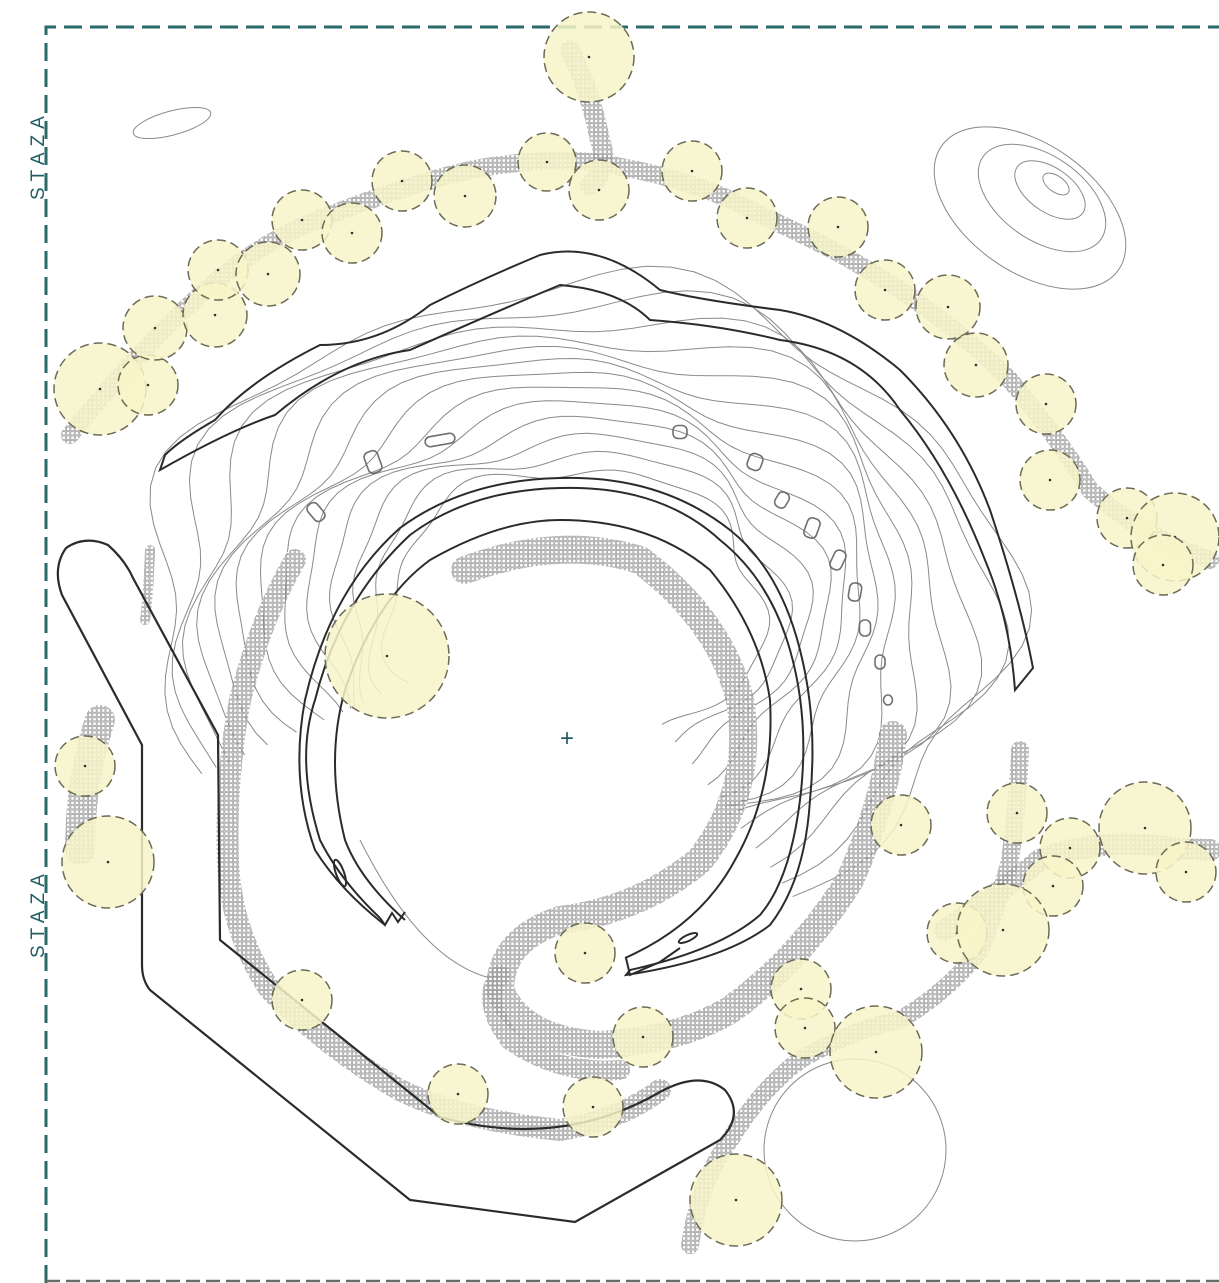 The image size is (1219, 1283). What do you see at coordinates (567, 738) in the screenshot?
I see `crosshair-icon: +` at bounding box center [567, 738].